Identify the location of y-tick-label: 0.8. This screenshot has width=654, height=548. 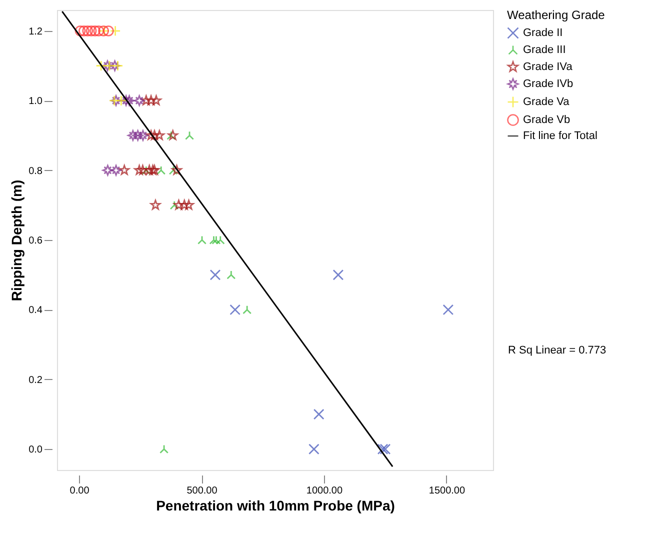
(35, 171).